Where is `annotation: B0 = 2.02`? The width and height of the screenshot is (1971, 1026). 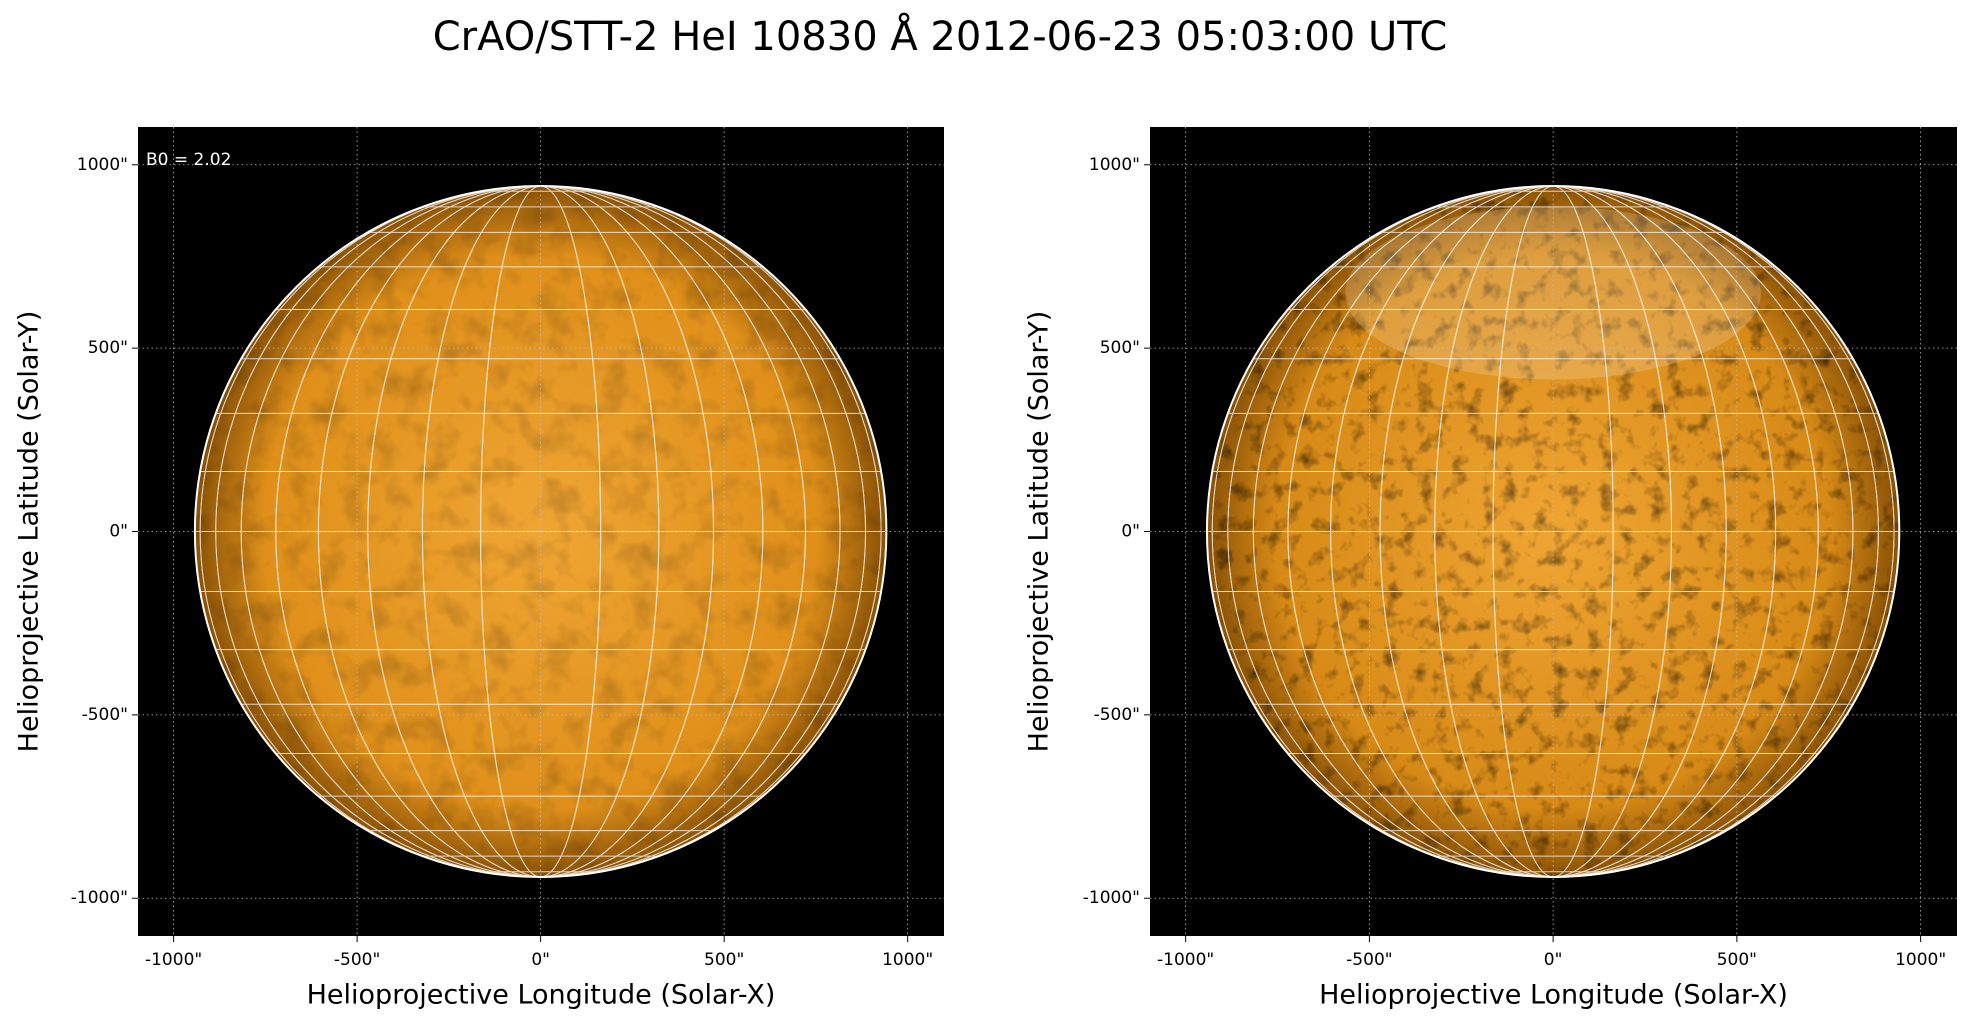 annotation: B0 = 2.02 is located at coordinates (188, 160).